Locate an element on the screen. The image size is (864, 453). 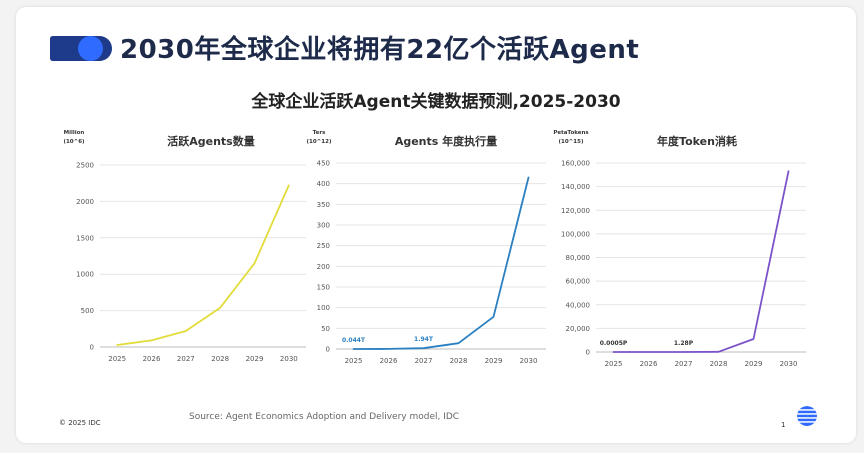
y-tick-label: 50 is located at coordinates (325, 329).